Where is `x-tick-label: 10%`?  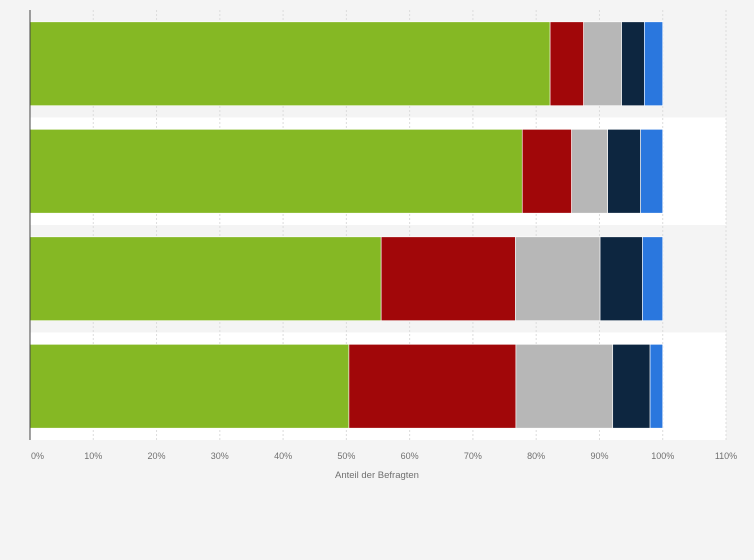
x-tick-label: 10% is located at coordinates (93, 456).